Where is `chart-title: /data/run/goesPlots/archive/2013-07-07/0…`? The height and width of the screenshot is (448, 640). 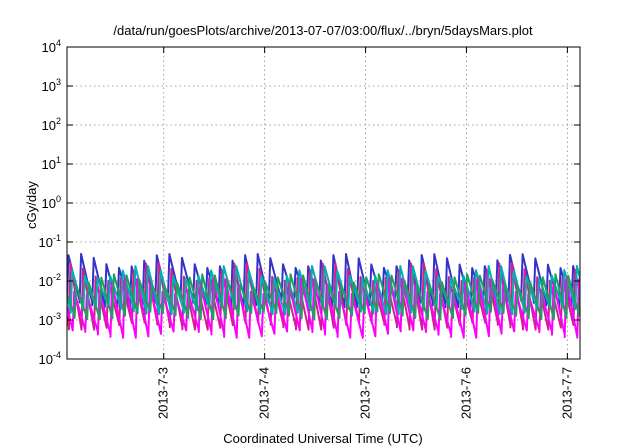
chart-title: /data/run/goesPlots/archive/2013-07-07/0… is located at coordinates (323, 30).